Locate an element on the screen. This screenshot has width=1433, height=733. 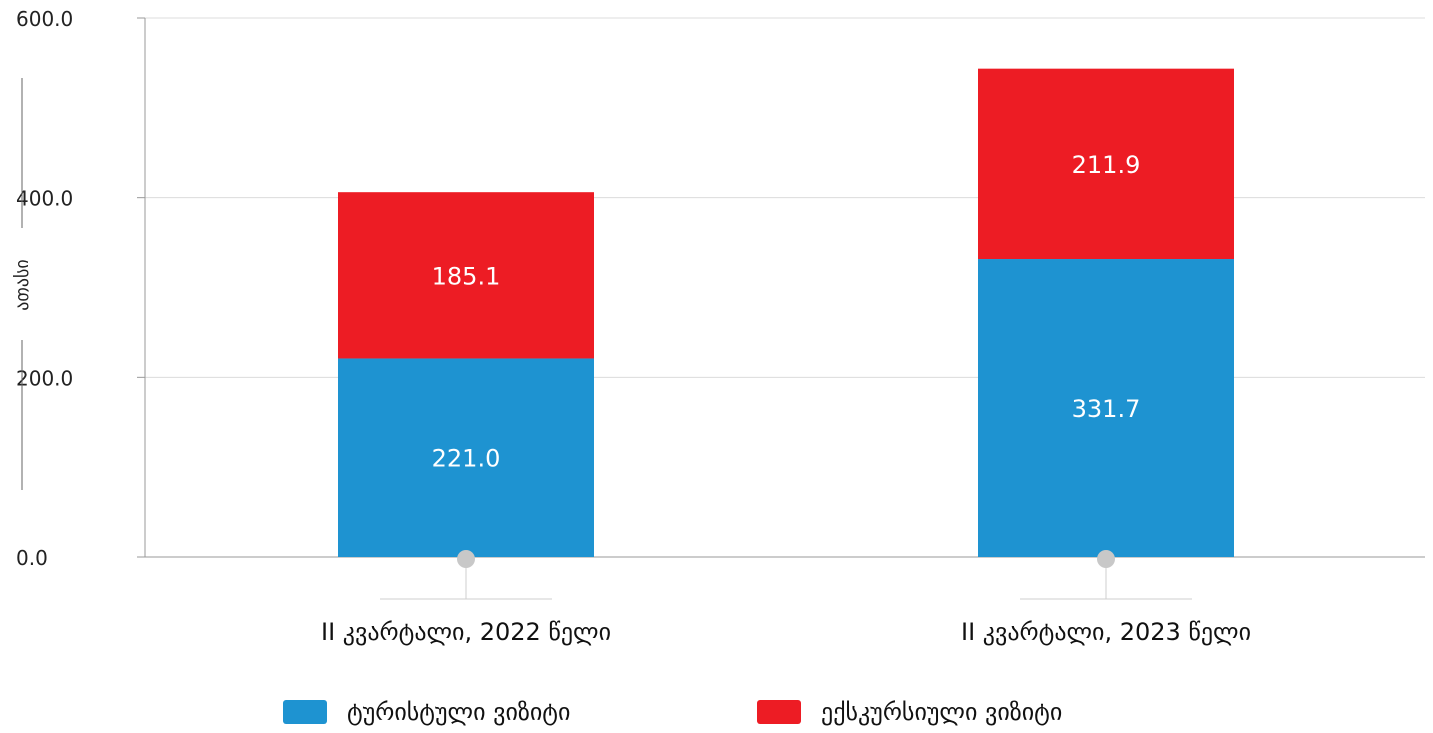
legend-label-excursion-visit: ექსკურსიული ვიზიტი is located at coordinates (942, 712).